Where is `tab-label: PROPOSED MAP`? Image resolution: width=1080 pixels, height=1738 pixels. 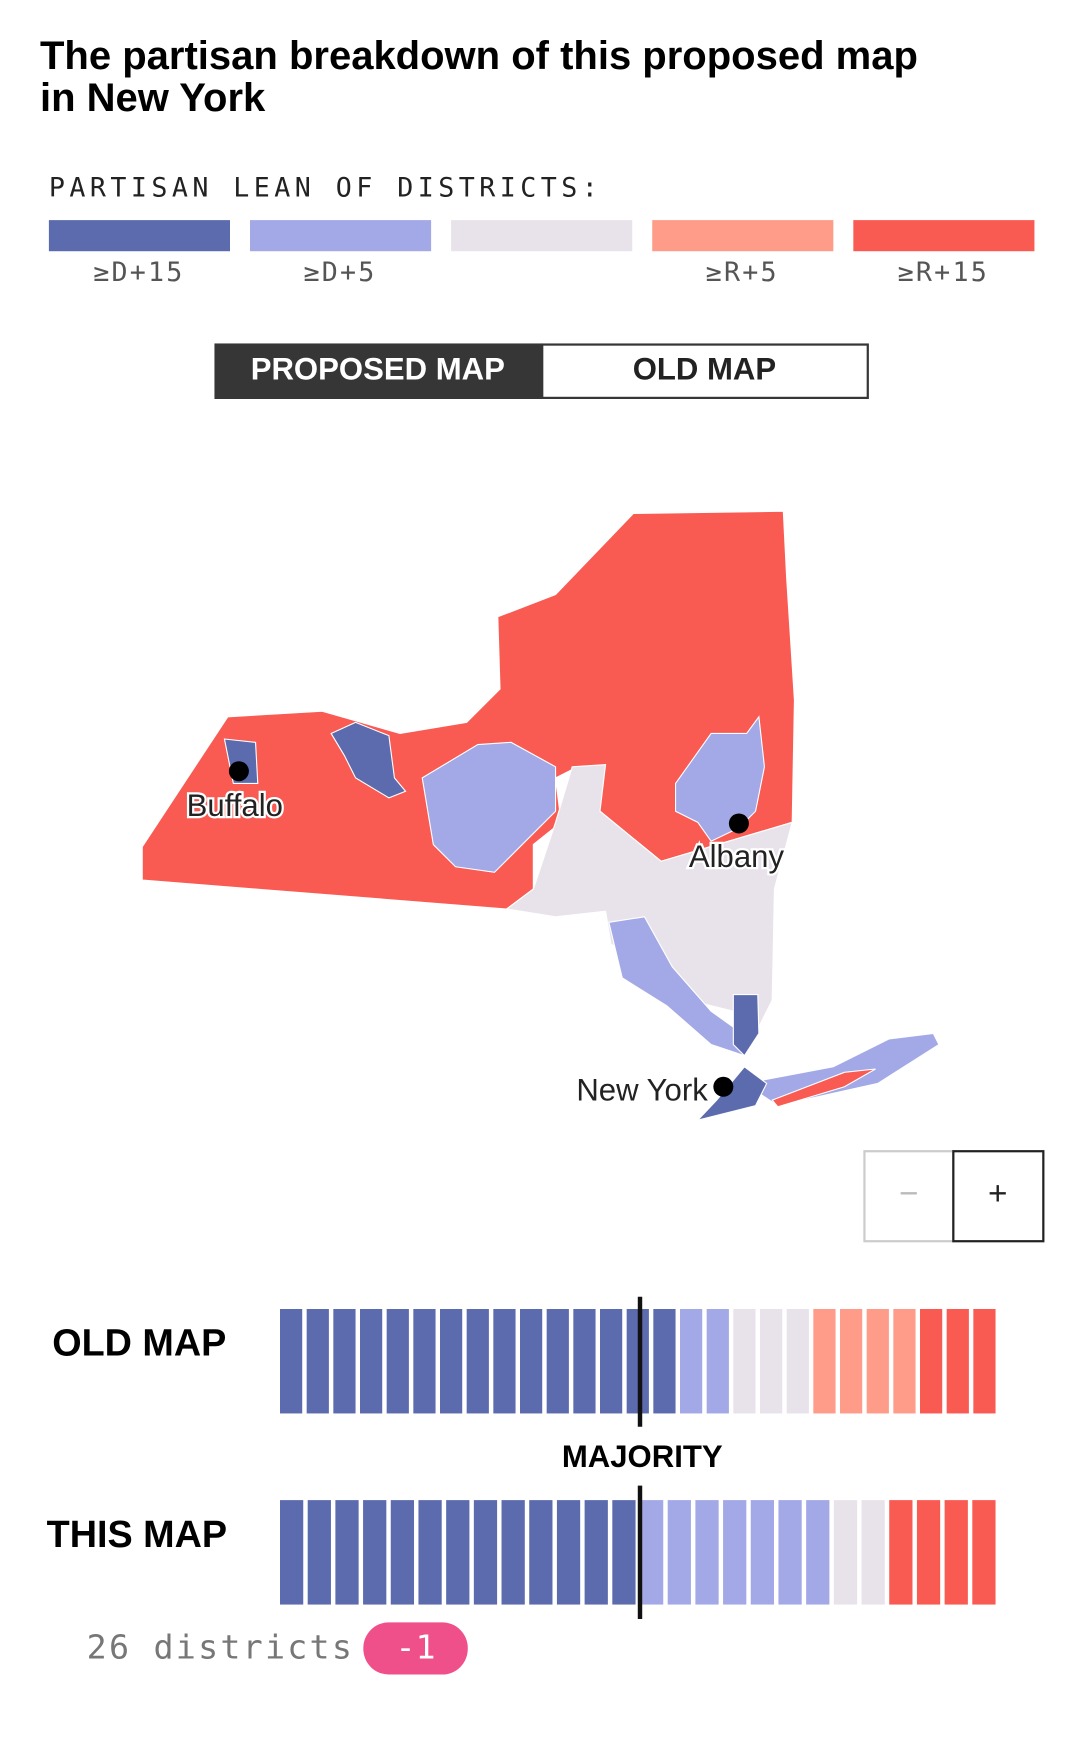 tab-label: PROPOSED MAP is located at coordinates (378, 368).